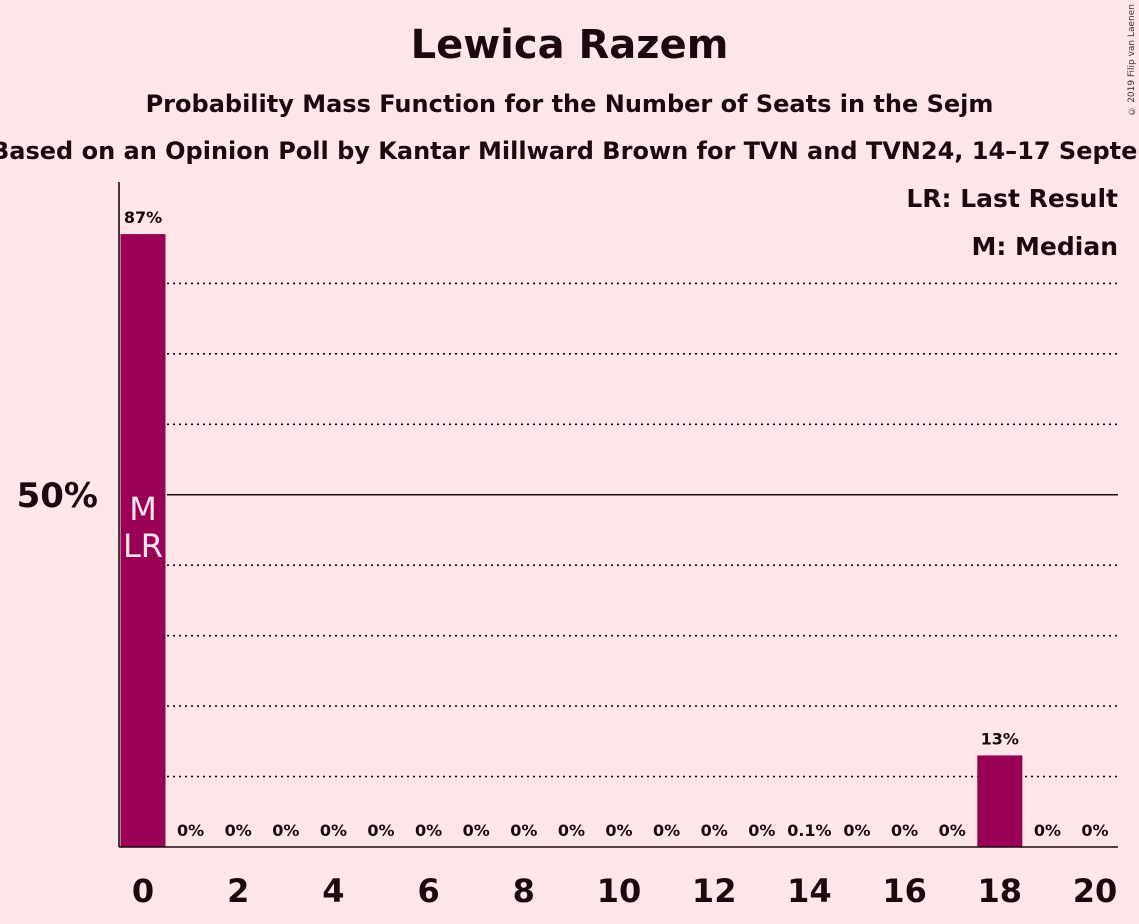 The image size is (1139, 924). Describe the element at coordinates (714, 830) in the screenshot. I see `bar-label-12: 0%` at that location.